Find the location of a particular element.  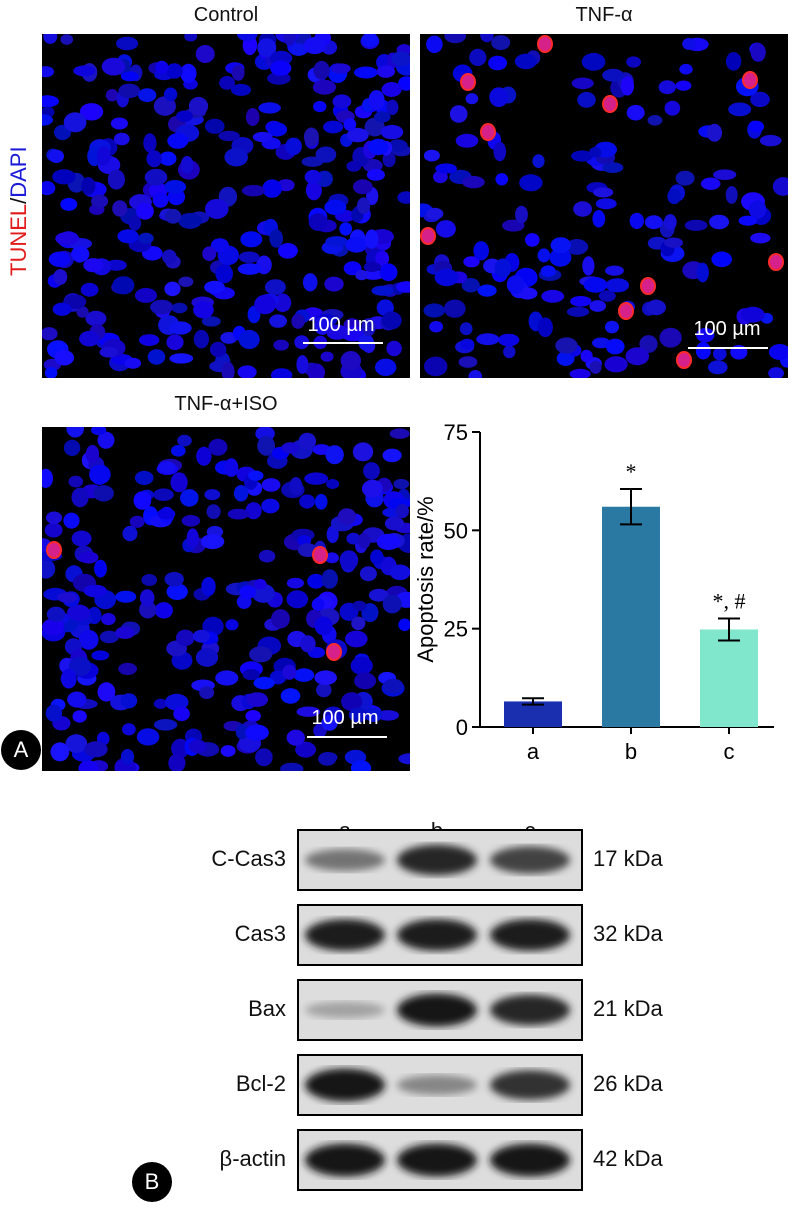

y-tick-label: 75 is located at coordinates (456, 432).